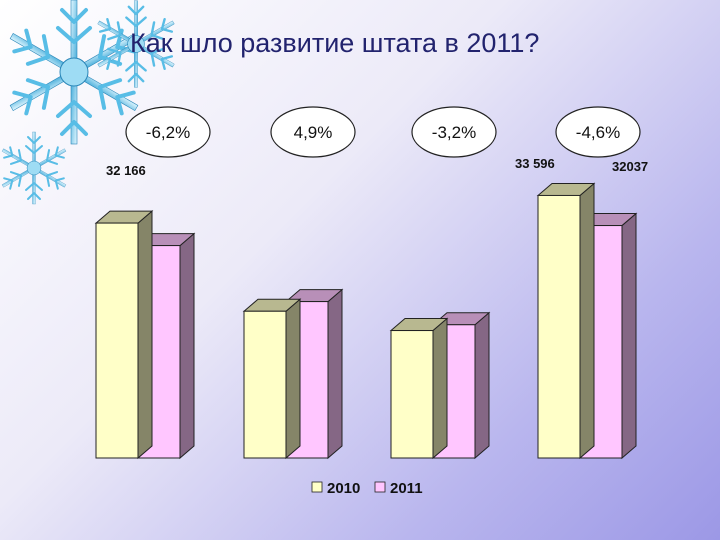 The width and height of the screenshot is (720, 540). I want to click on legend-label: 2010, so click(343, 488).